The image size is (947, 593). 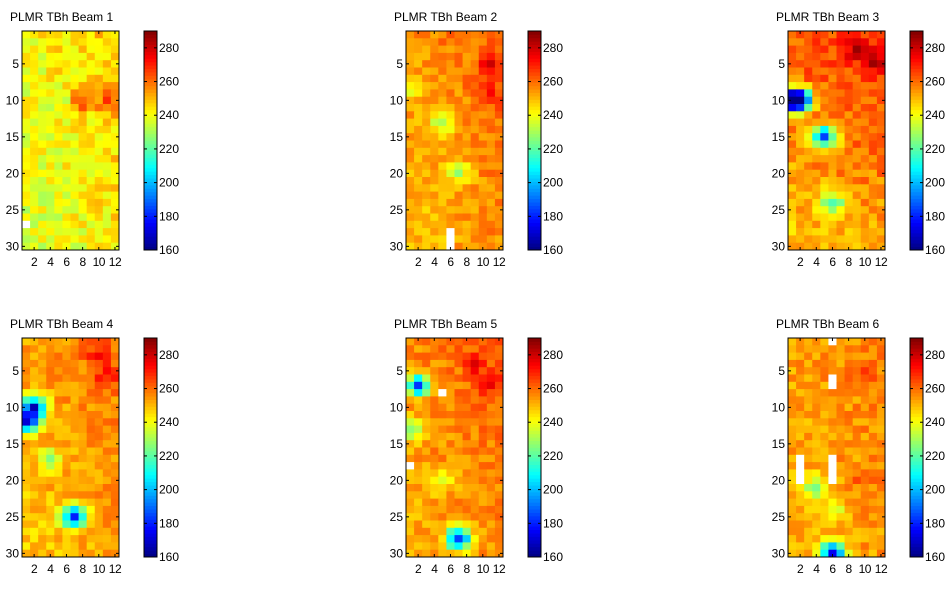 I want to click on y-tick-label: 10, so click(x=397, y=407).